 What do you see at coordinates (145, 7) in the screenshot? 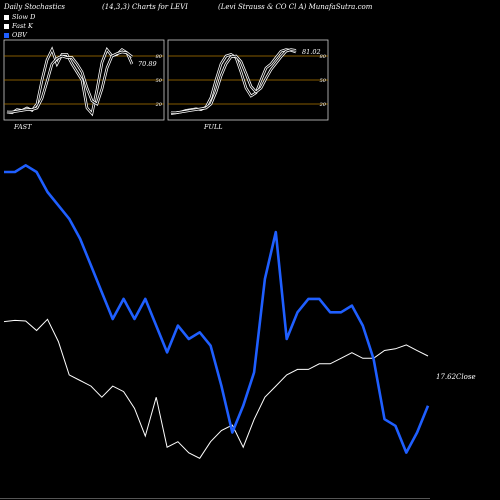
I see `chart-header-middle: (14,3,3) Charts for LEVI` at bounding box center [145, 7].